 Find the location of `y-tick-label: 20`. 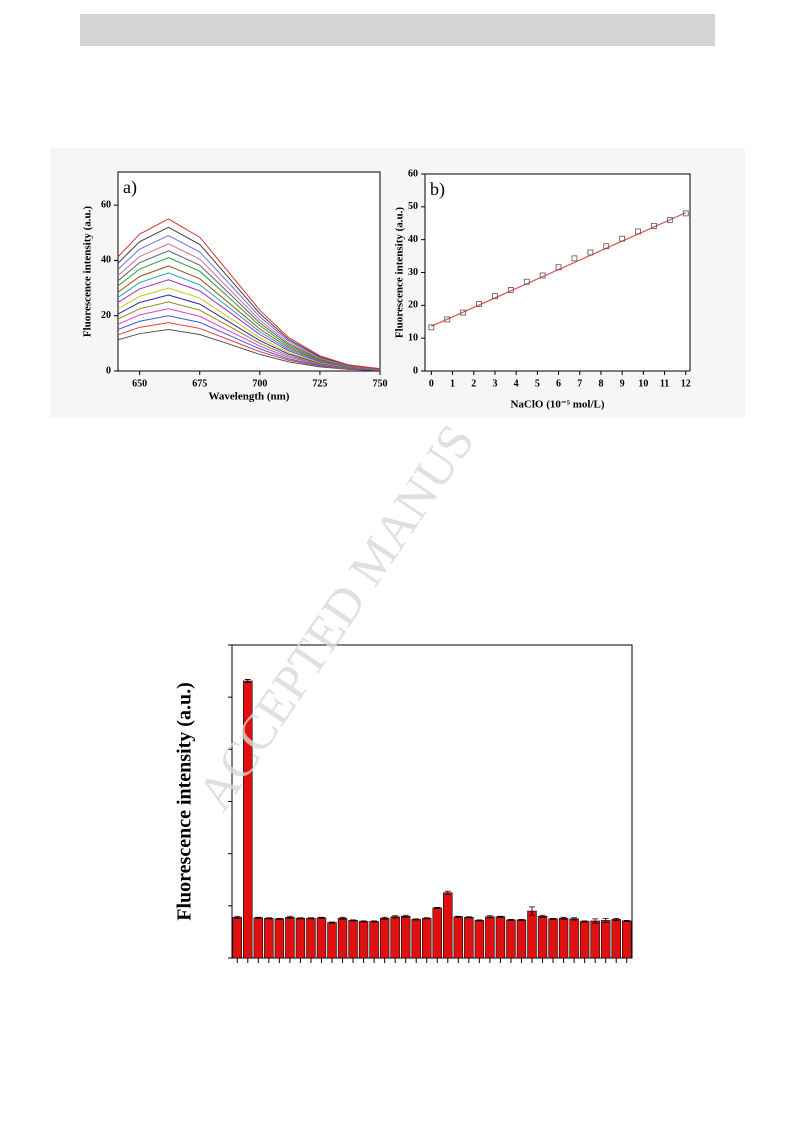

y-tick-label: 20 is located at coordinates (413, 305).